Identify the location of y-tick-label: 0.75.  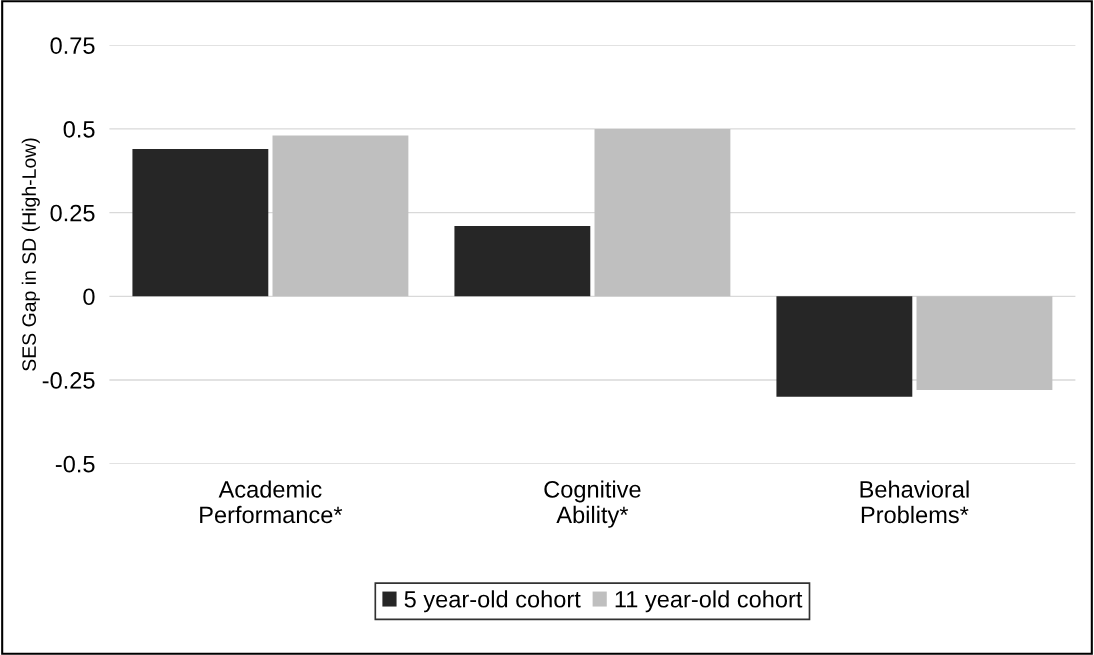
(72, 45).